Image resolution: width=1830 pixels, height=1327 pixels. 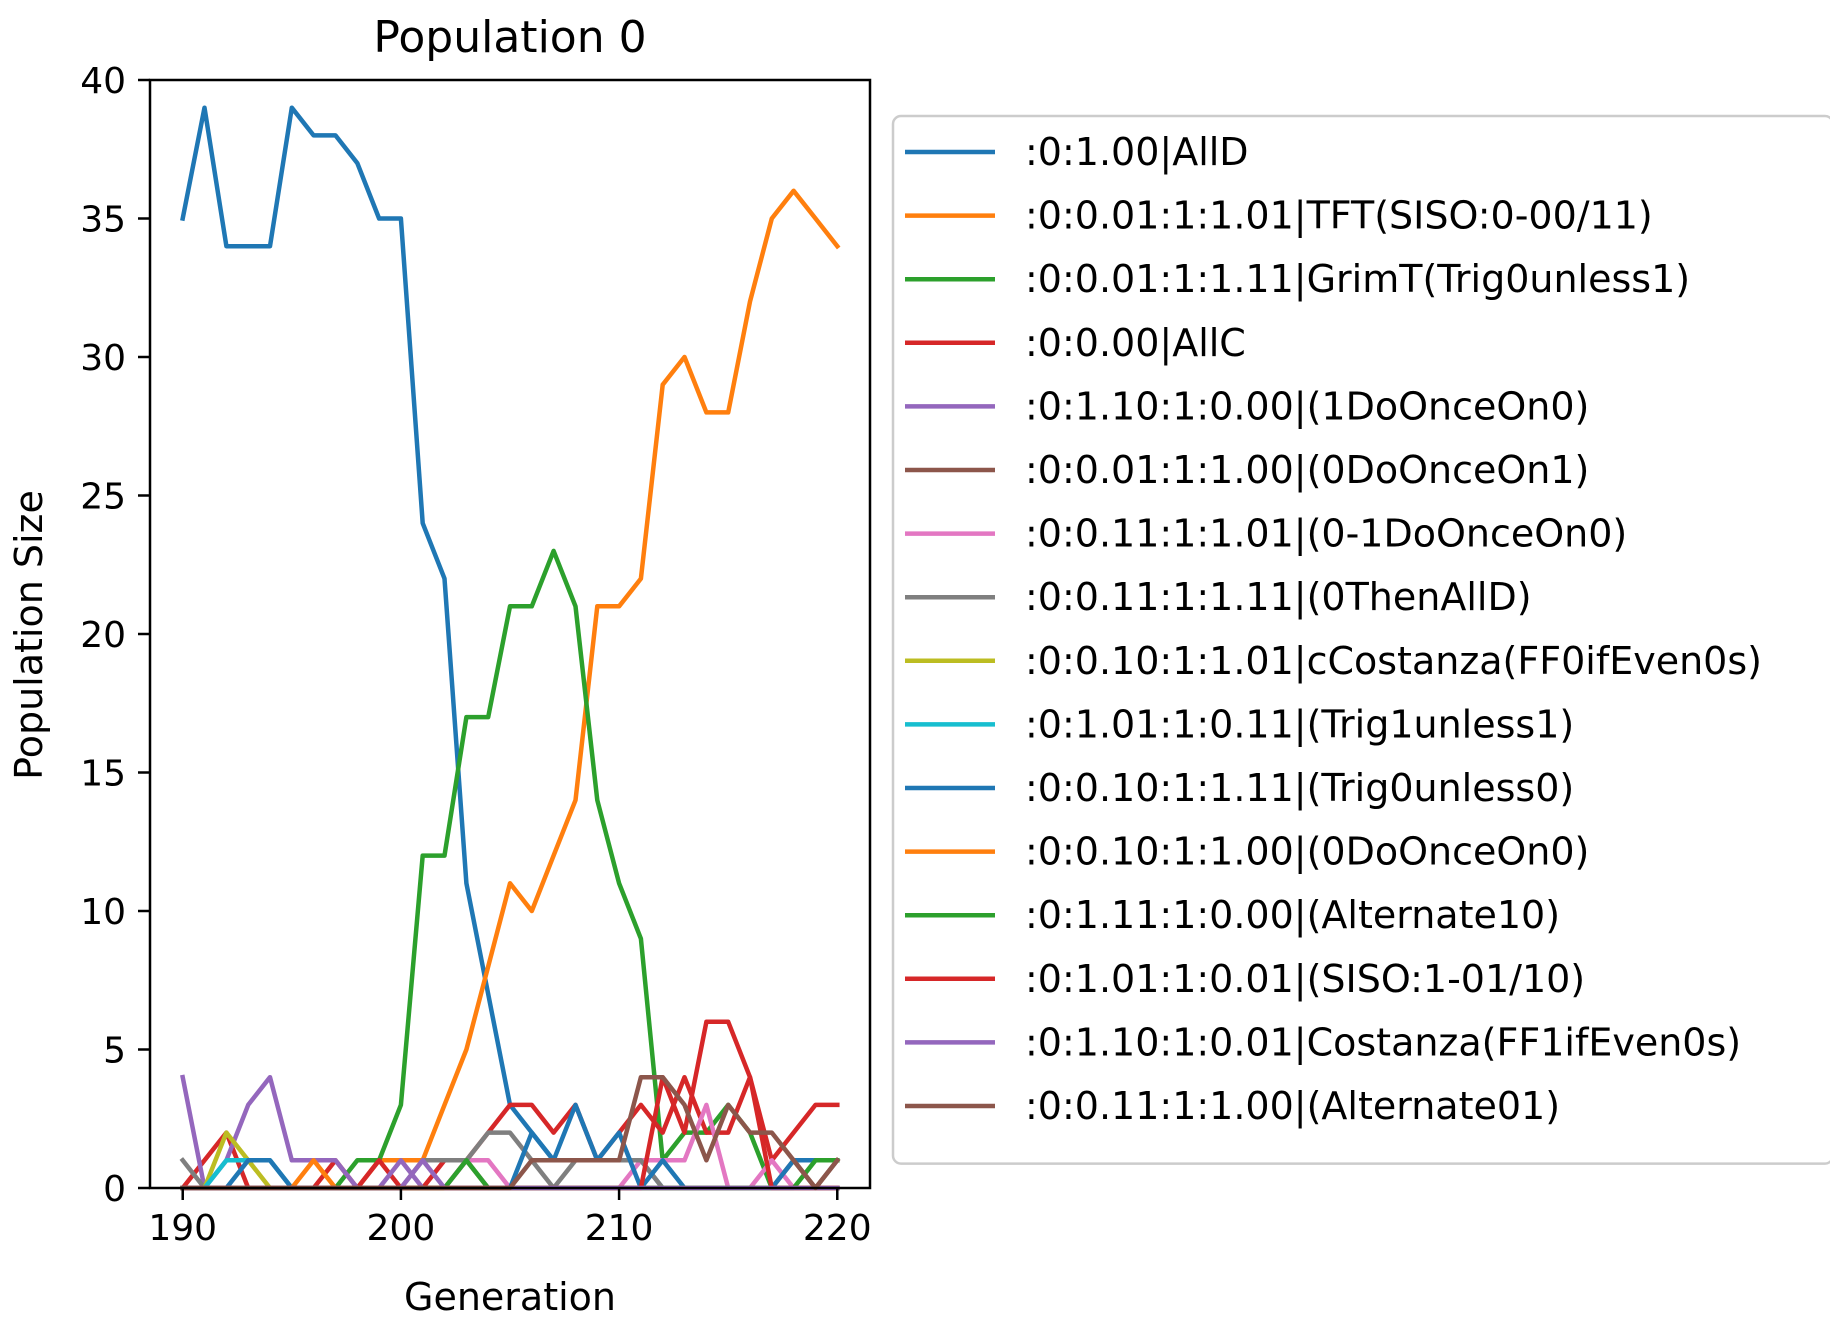 I want to click on legend-entry: :0:1.01:1:0.11|(Trig1unless1), so click(x=1299, y=724).